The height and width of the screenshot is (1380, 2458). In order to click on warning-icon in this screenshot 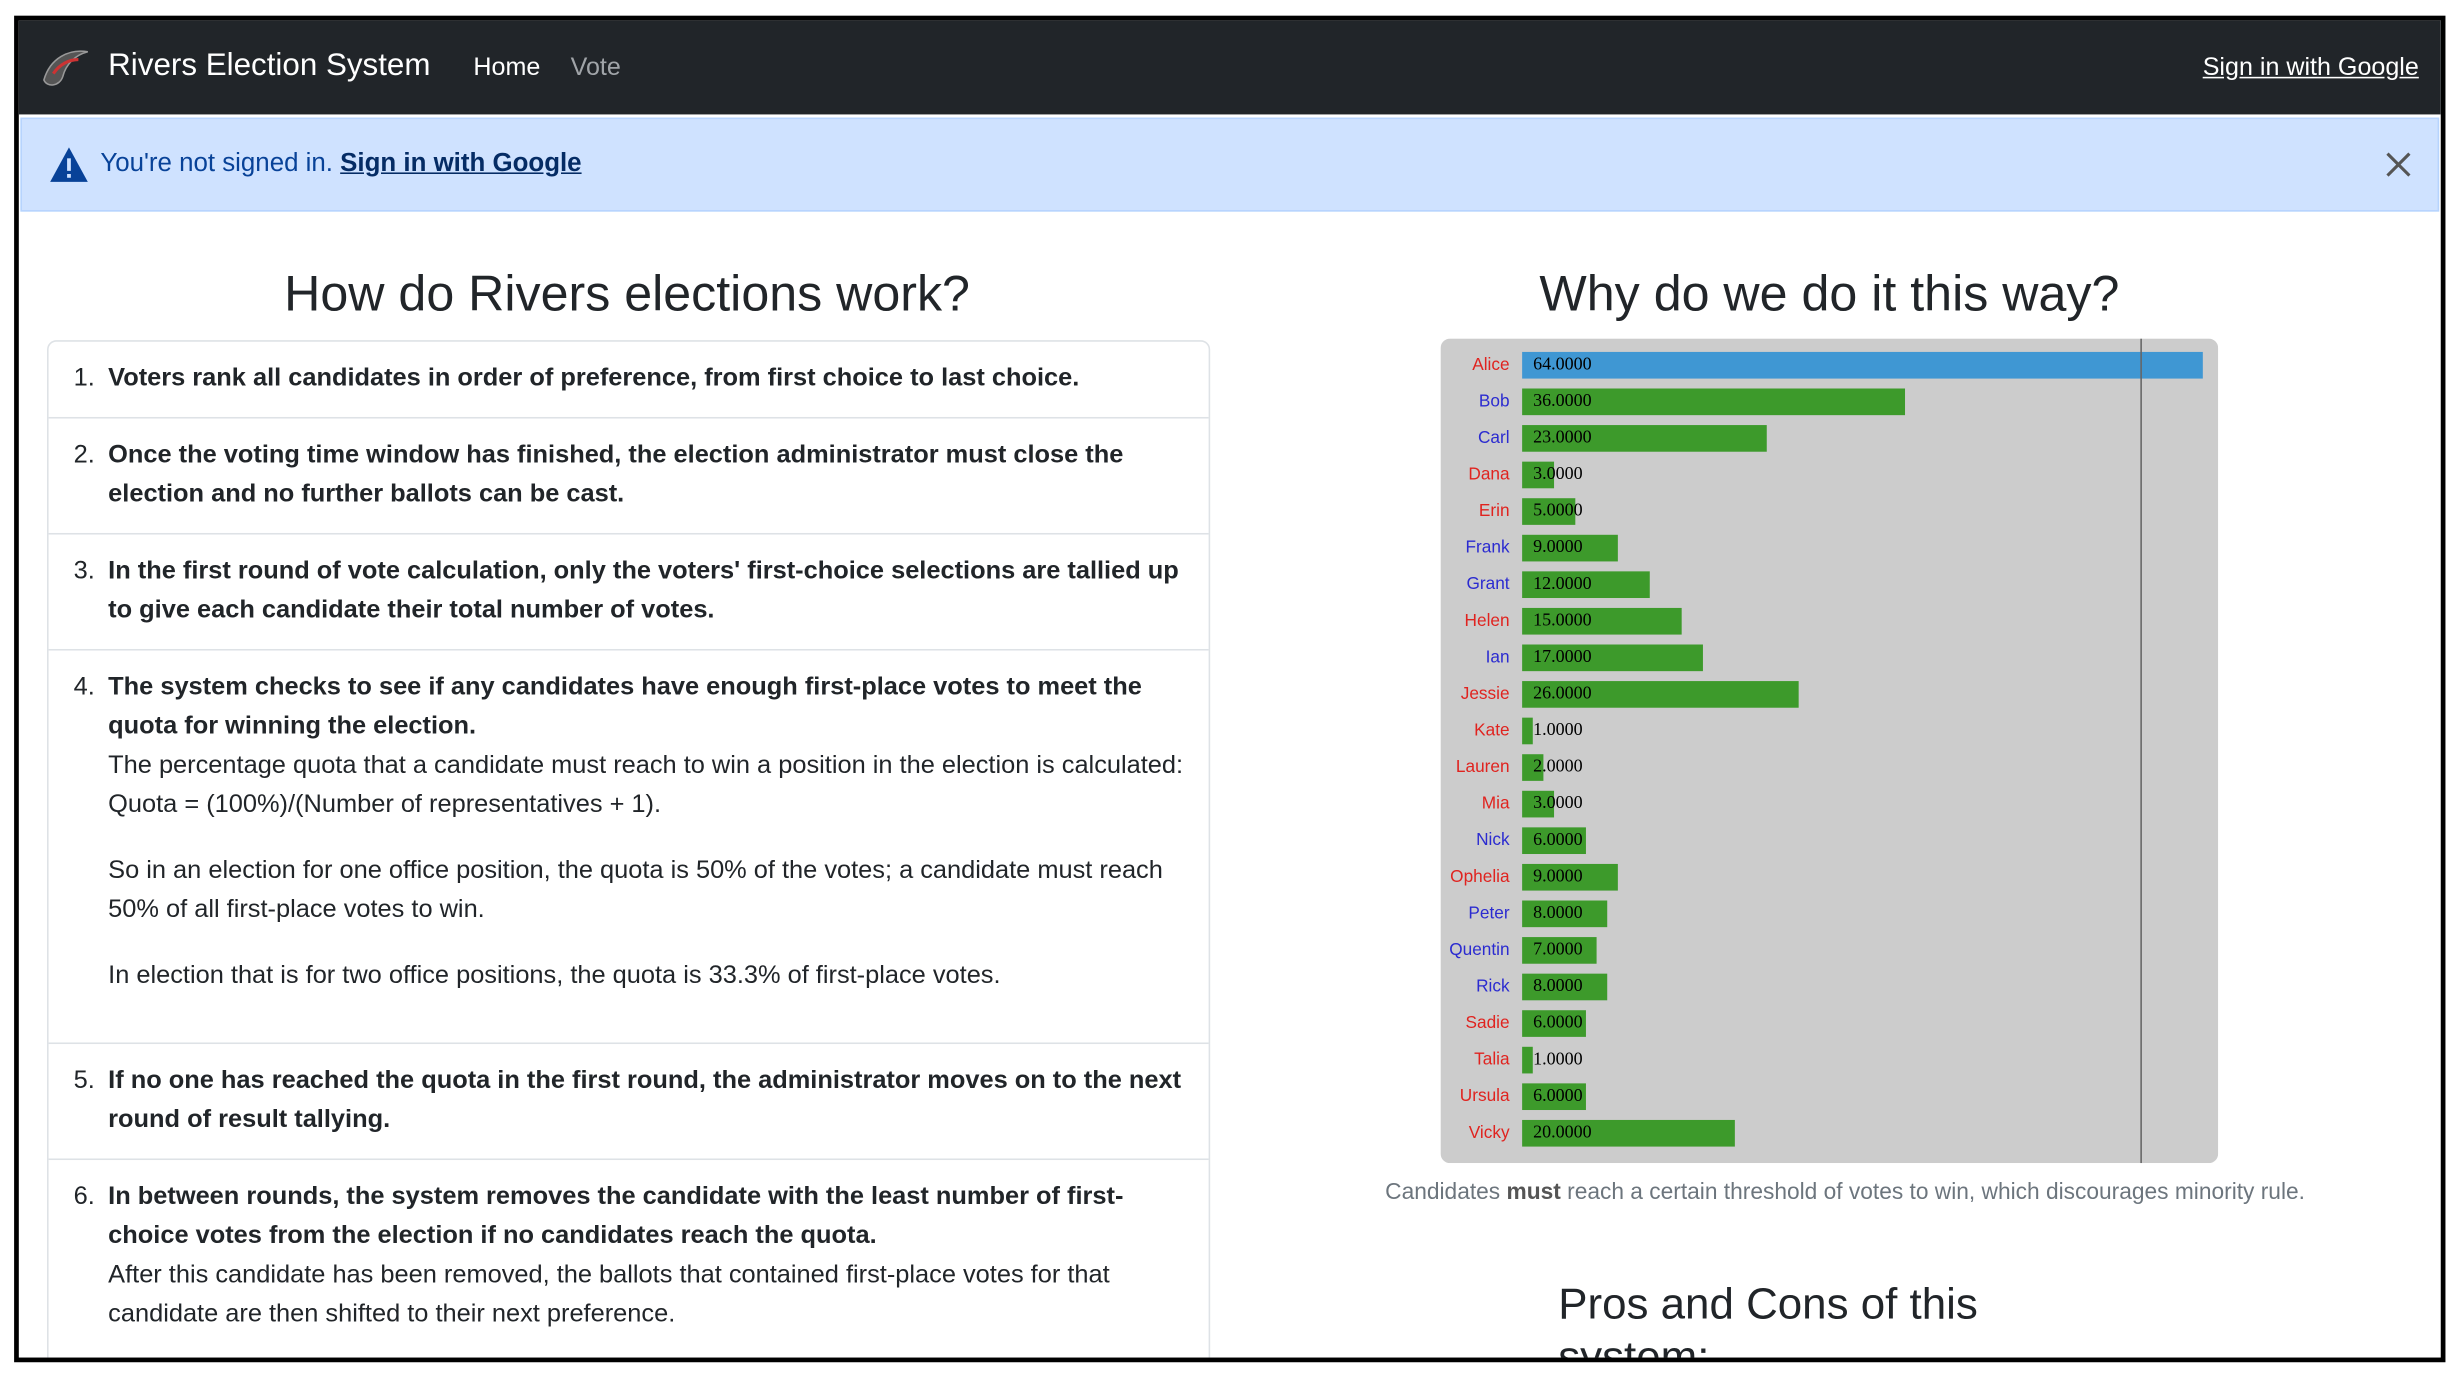, I will do `click(69, 164)`.